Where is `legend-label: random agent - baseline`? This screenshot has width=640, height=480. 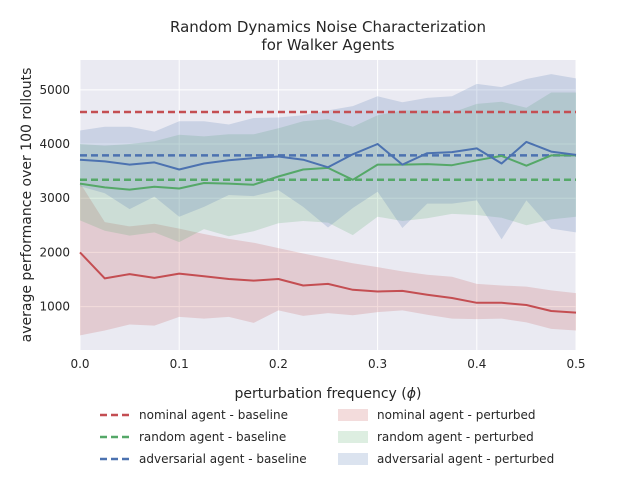
legend-label: random agent - baseline is located at coordinates (212, 437).